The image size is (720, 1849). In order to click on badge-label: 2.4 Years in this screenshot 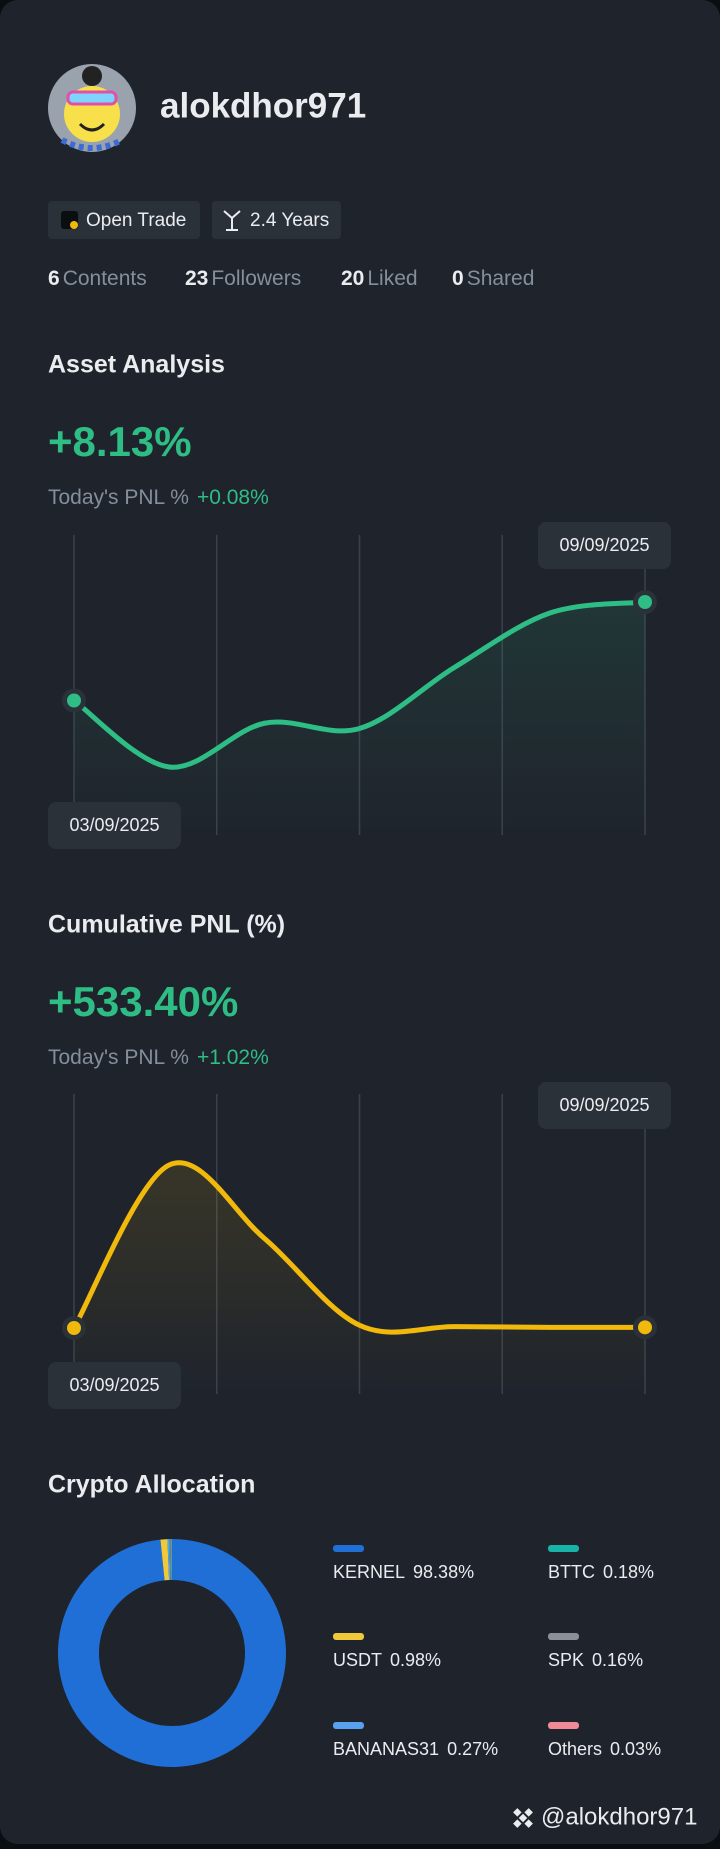, I will do `click(289, 220)`.